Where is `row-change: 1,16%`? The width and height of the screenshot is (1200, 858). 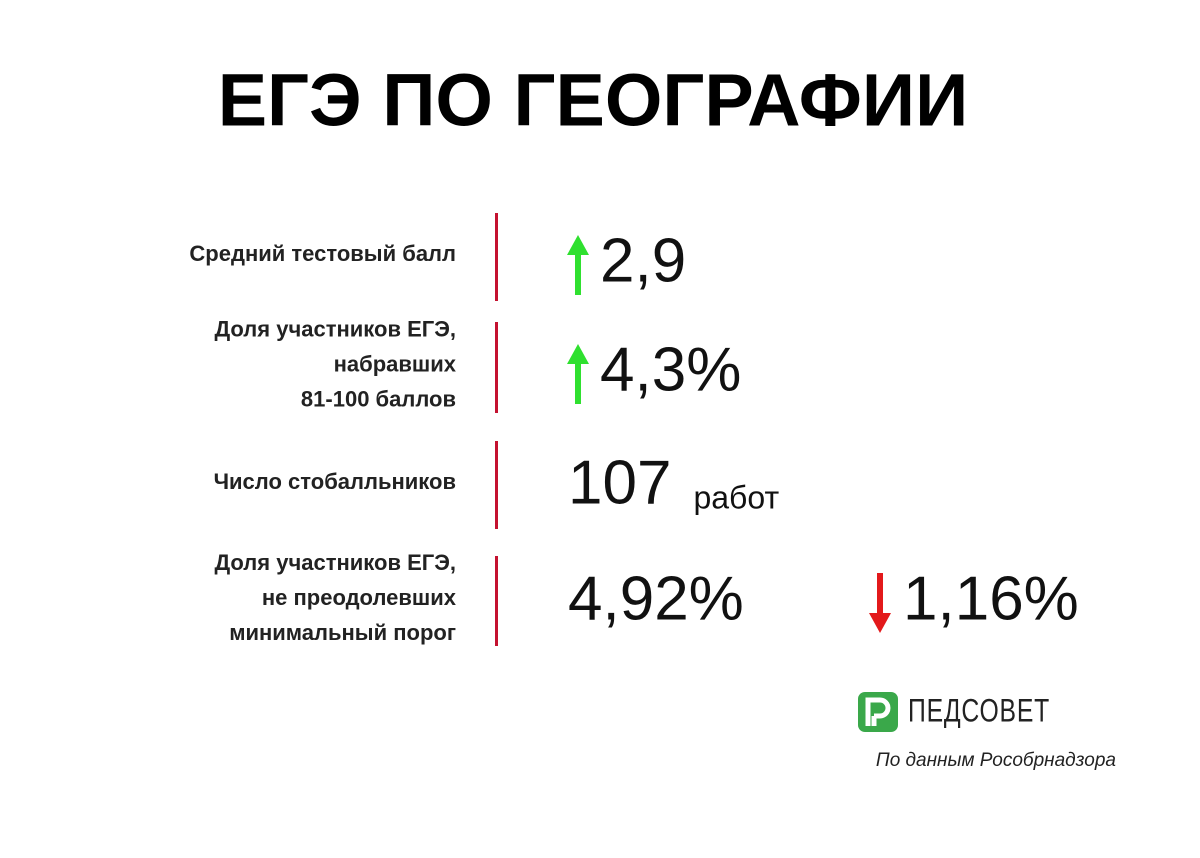
row-change: 1,16% is located at coordinates (991, 598).